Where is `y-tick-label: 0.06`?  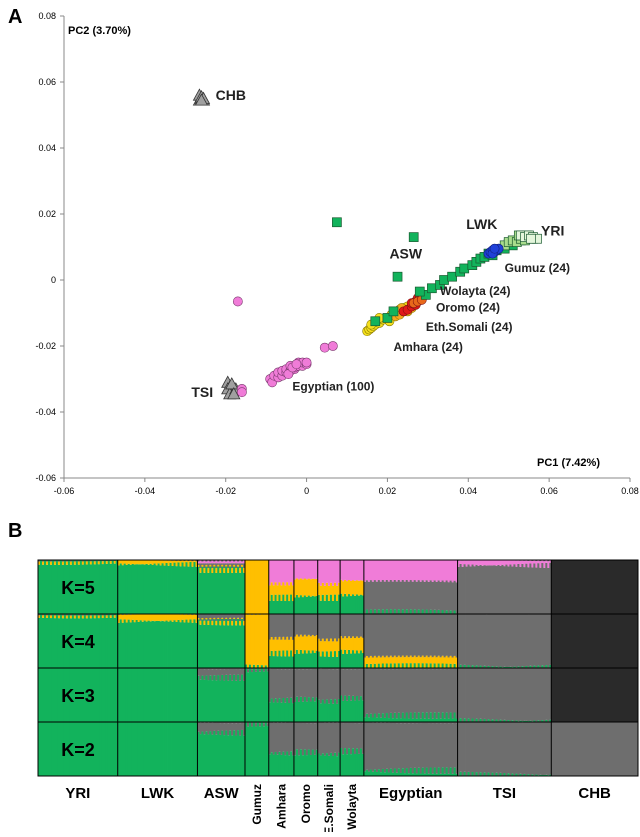 y-tick-label: 0.06 is located at coordinates (47, 82).